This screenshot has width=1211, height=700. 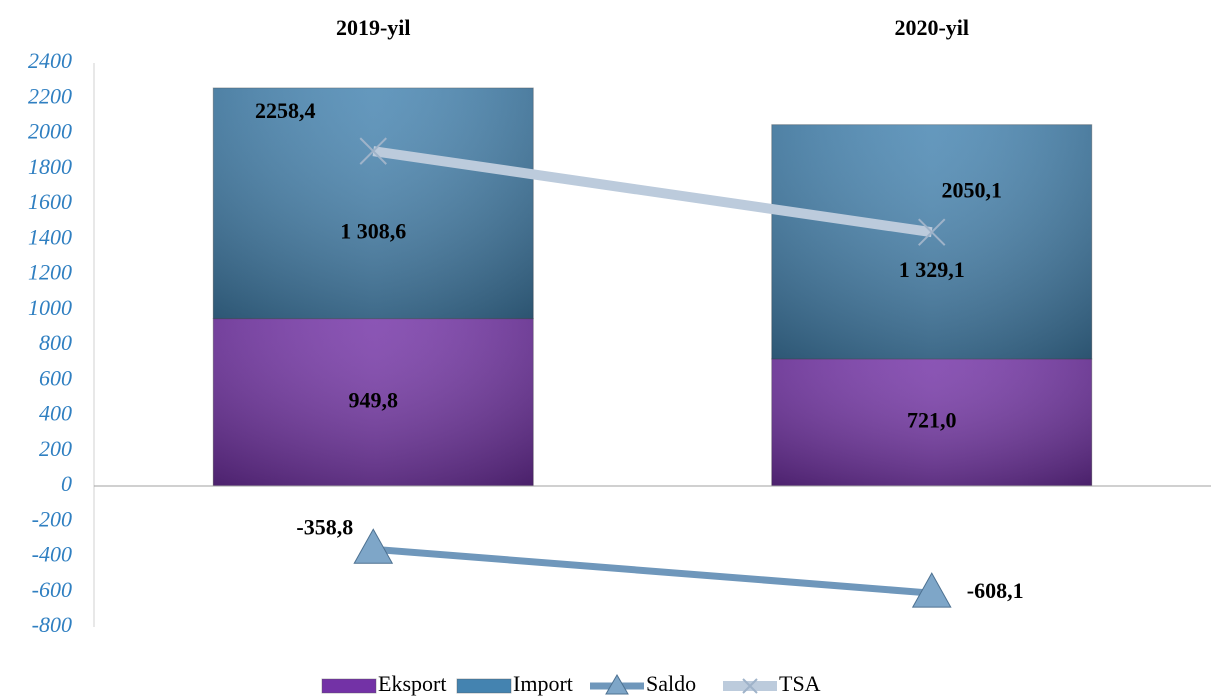 I want to click on y-tick-label: 2000, so click(x=50, y=131).